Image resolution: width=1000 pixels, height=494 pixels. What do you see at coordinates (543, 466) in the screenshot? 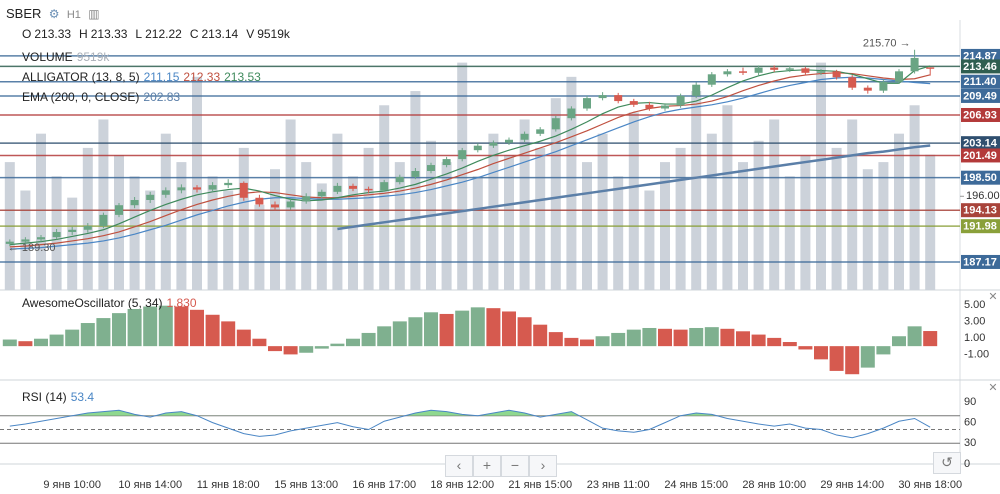
I see `scroll-right-button: ›` at bounding box center [543, 466].